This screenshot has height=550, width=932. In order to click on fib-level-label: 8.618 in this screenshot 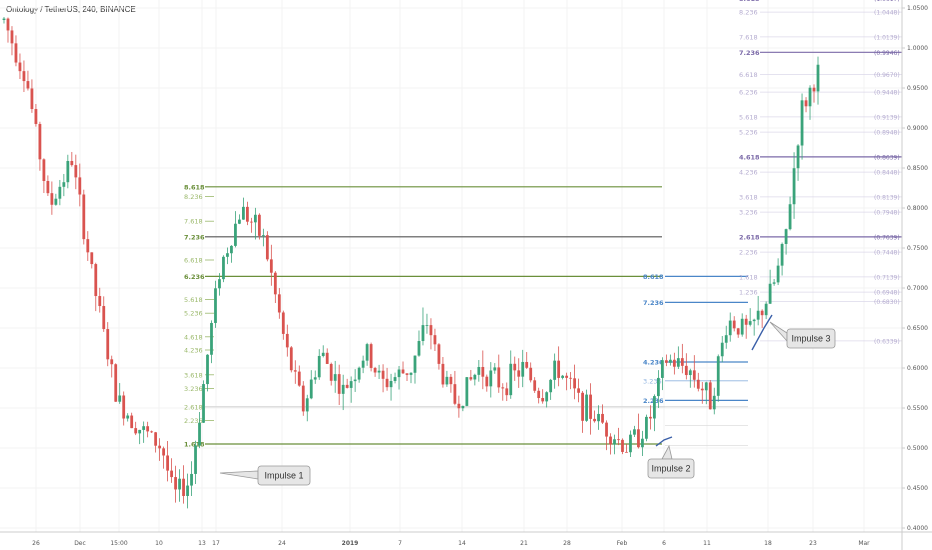, I will do `click(194, 187)`.